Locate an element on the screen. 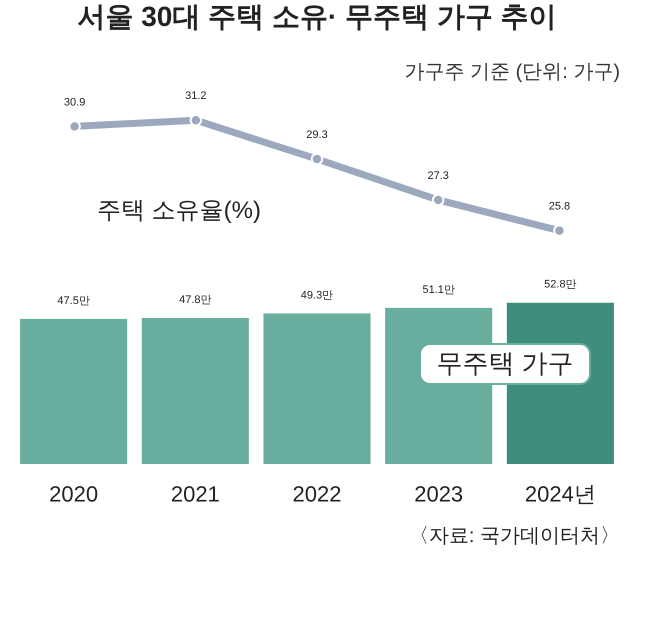 This screenshot has width=662, height=630. text: 주택 소유율(%) is located at coordinates (179, 210).